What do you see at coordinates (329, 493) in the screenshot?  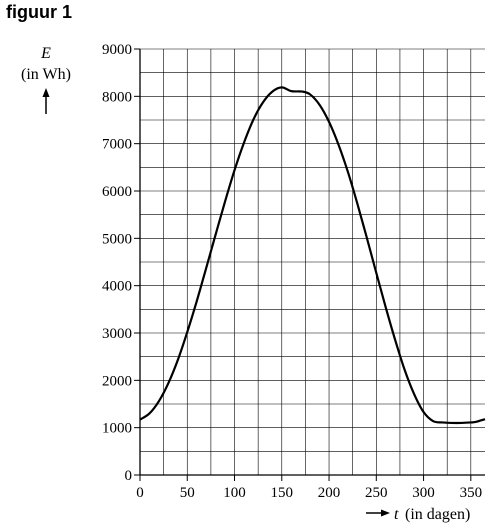 I see `x-tick-label: 200` at bounding box center [329, 493].